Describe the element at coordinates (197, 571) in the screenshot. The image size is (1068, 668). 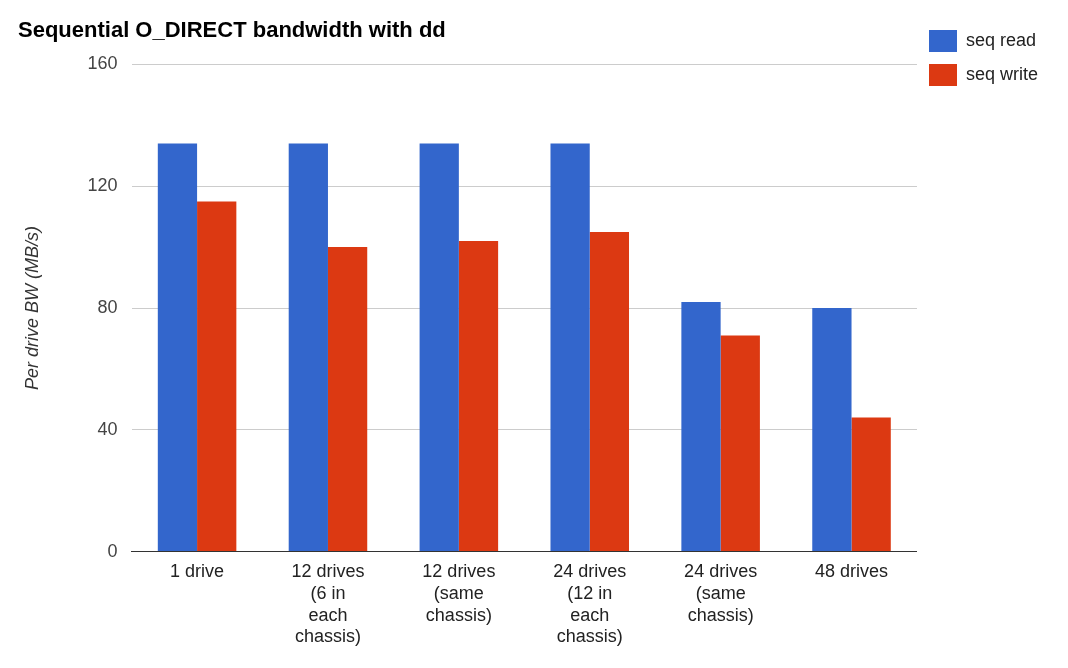
I see `x-tick-label: 1 drive` at that location.